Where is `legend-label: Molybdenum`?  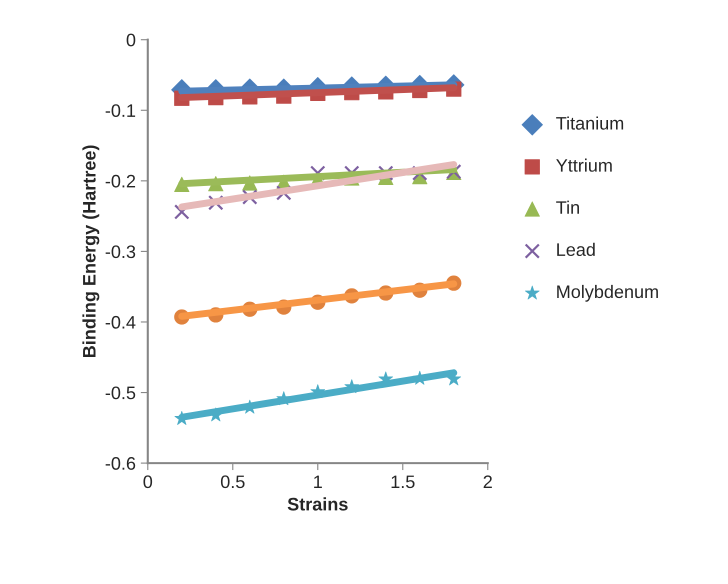 legend-label: Molybdenum is located at coordinates (607, 293).